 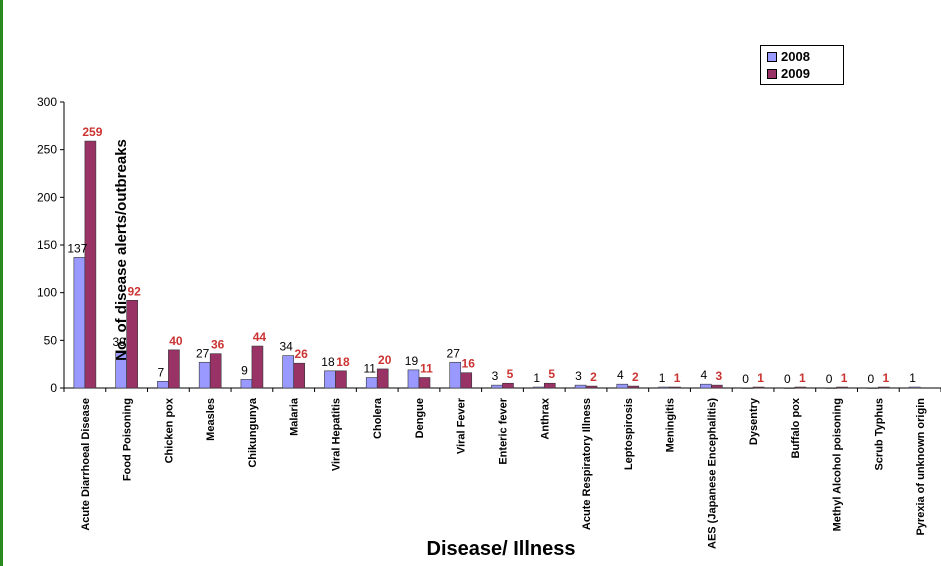 I want to click on data-label-2009: 40, so click(x=176, y=341).